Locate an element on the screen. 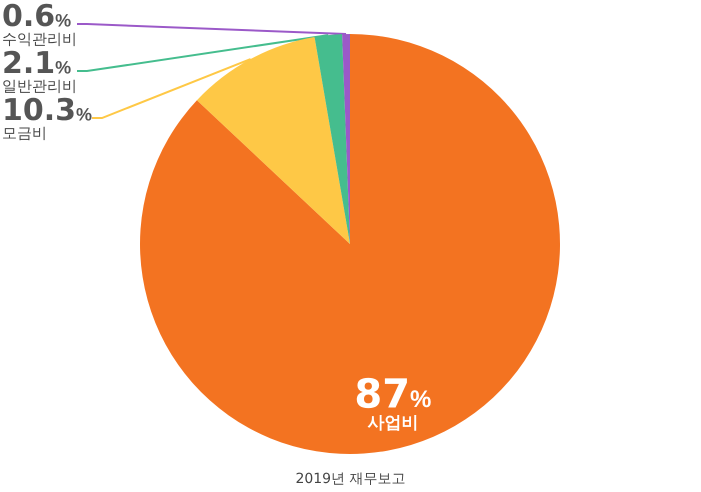 This screenshot has width=701, height=492. slice-label: 수익관리비 is located at coordinates (39, 39).